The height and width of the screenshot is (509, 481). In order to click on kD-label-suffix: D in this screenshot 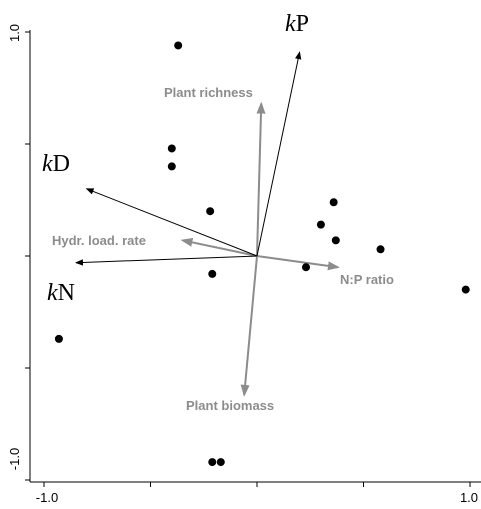, I will do `click(61, 164)`.